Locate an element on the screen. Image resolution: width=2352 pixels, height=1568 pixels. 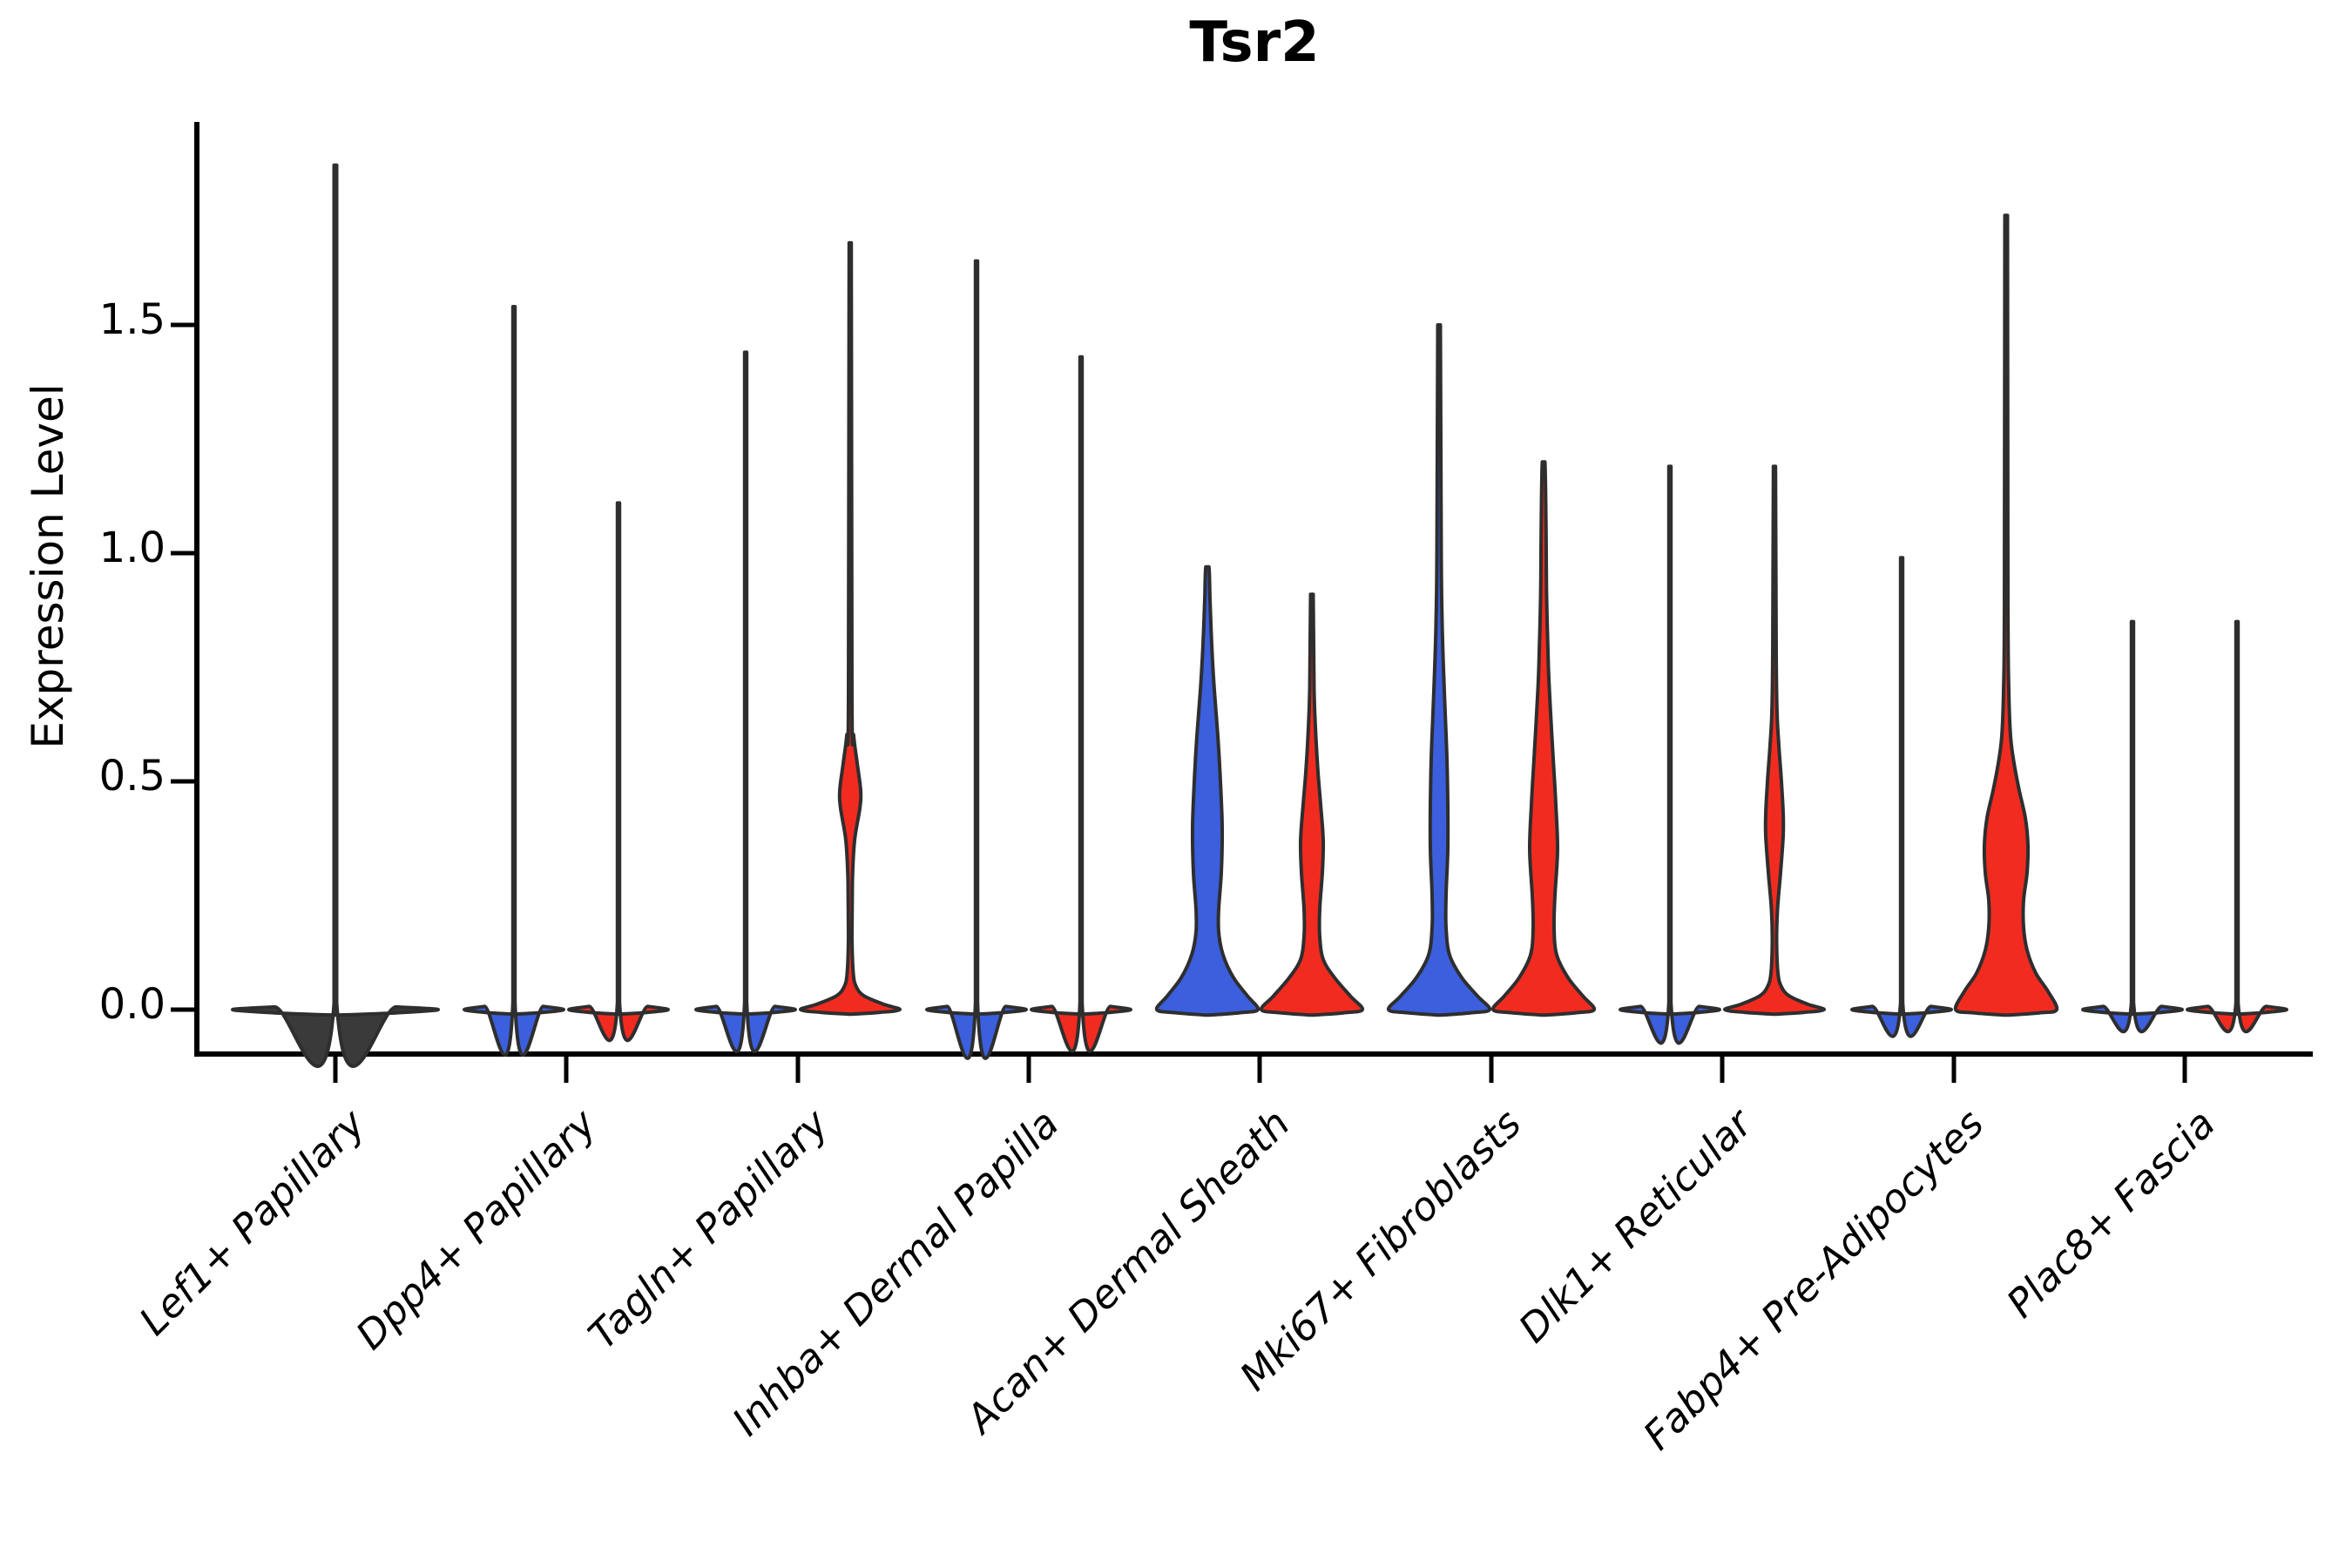
violin-acan-dermal-sheath-blue_group is located at coordinates (1207, 790).